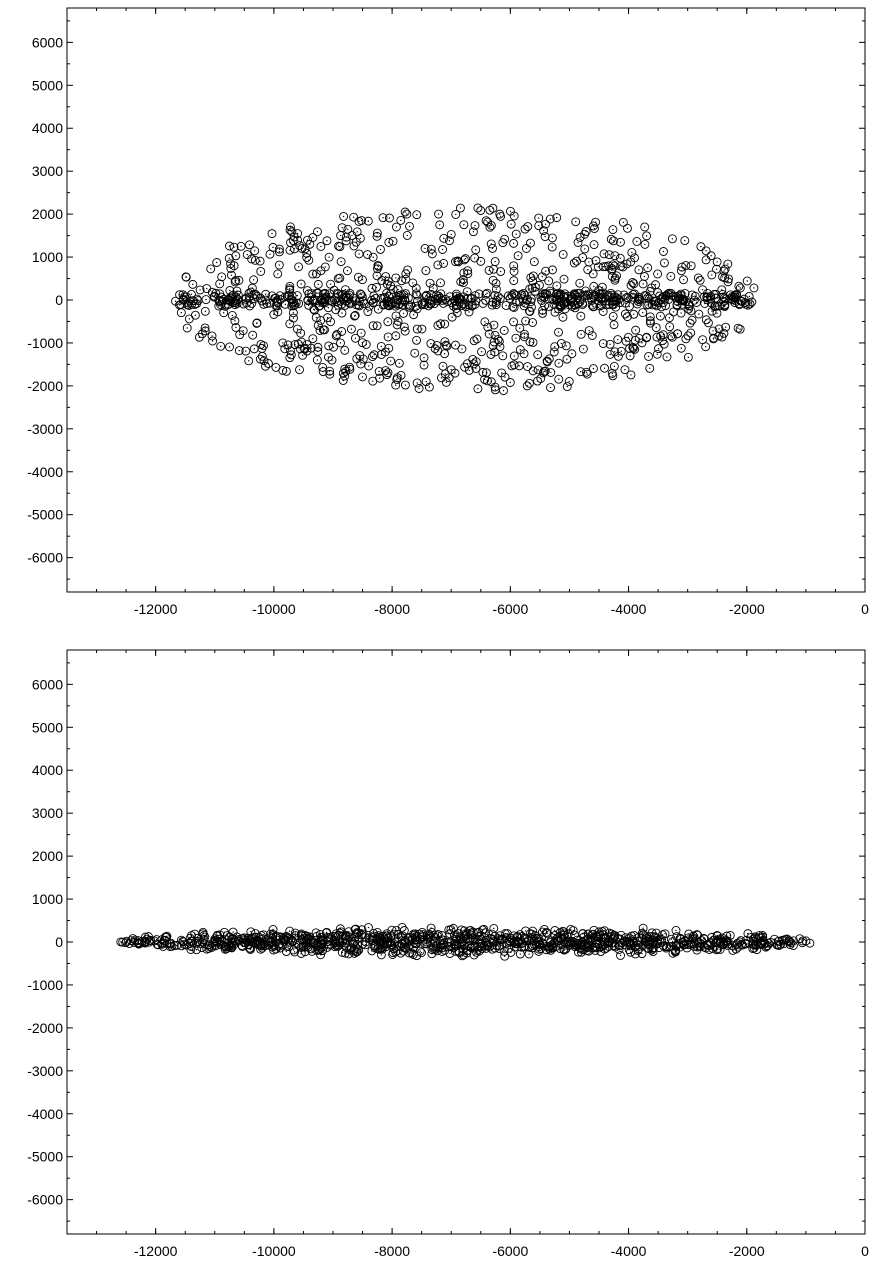  What do you see at coordinates (45, 515) in the screenshot?
I see `y-tick-label: -5000` at bounding box center [45, 515].